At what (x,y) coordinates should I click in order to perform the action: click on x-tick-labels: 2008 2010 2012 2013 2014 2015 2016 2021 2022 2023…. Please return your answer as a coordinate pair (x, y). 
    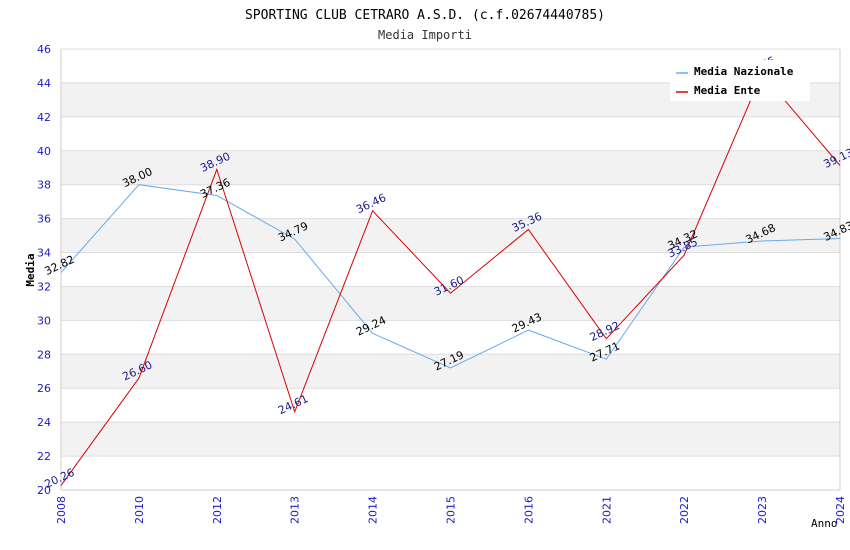
    Looking at the image, I should click on (451, 510).